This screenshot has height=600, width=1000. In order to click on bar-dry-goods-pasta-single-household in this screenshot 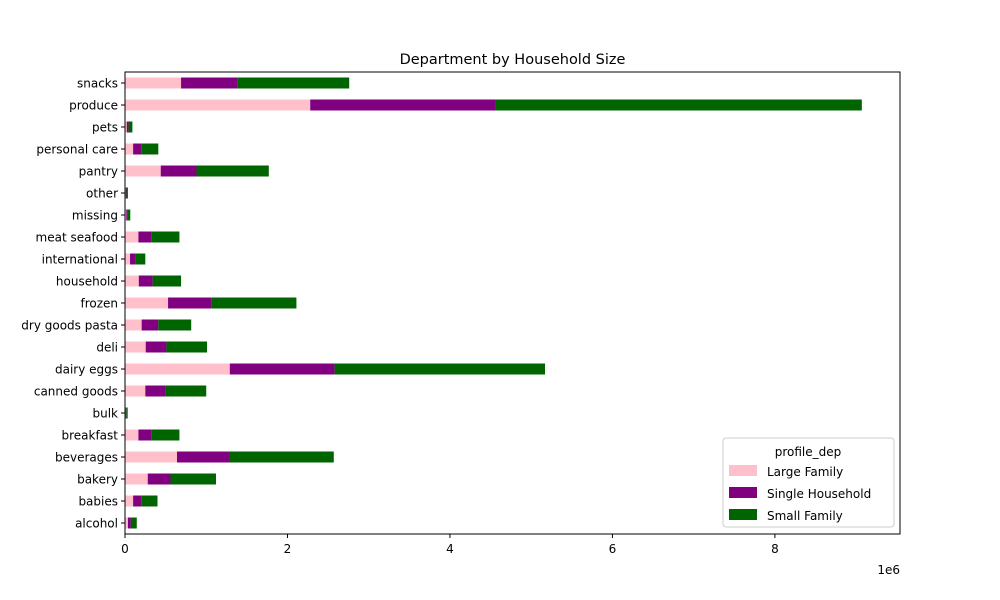, I will do `click(150, 325)`.